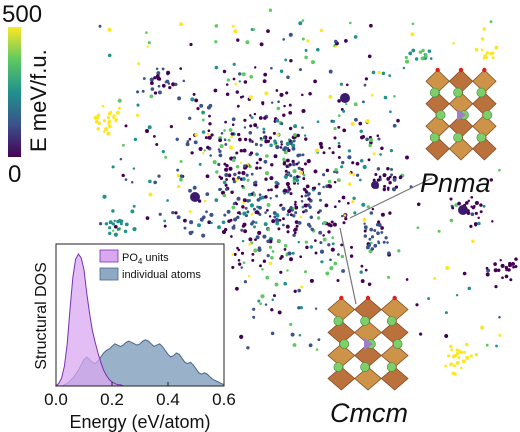 This screenshot has height=432, width=520. Describe the element at coordinates (161, 275) in the screenshot. I see `legend-label-atoms: individual atoms` at that location.